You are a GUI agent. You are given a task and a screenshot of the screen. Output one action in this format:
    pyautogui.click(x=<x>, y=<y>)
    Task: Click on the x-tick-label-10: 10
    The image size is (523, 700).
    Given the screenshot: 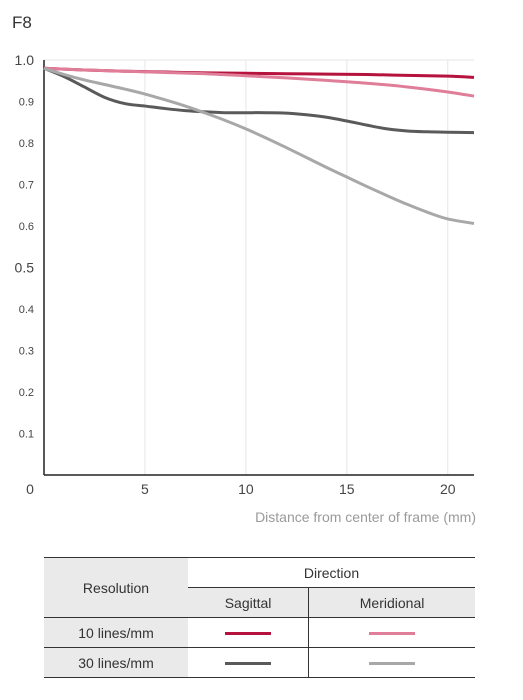 What is the action you would take?
    pyautogui.click(x=246, y=489)
    